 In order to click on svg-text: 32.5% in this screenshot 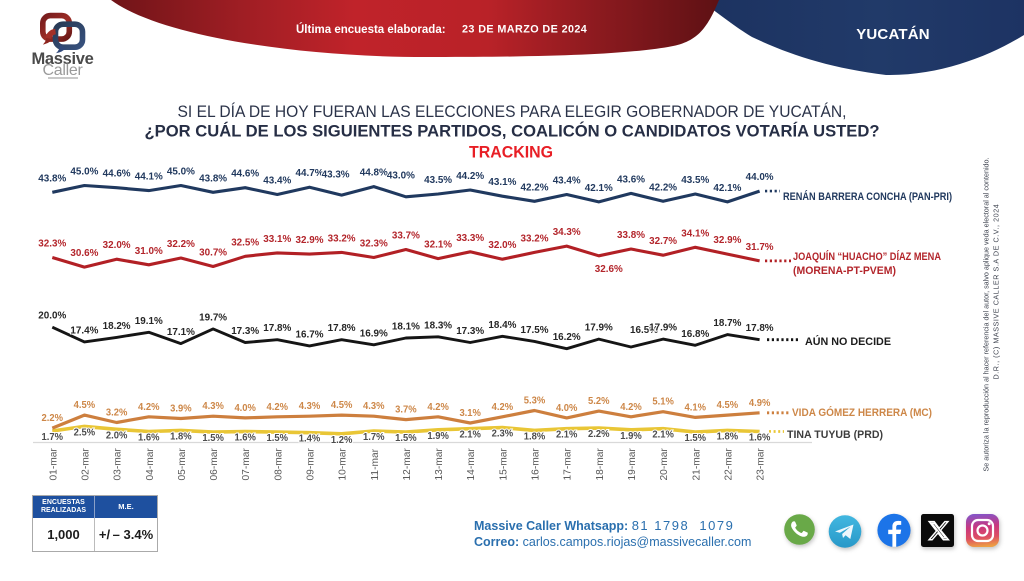, I will do `click(245, 242)`.